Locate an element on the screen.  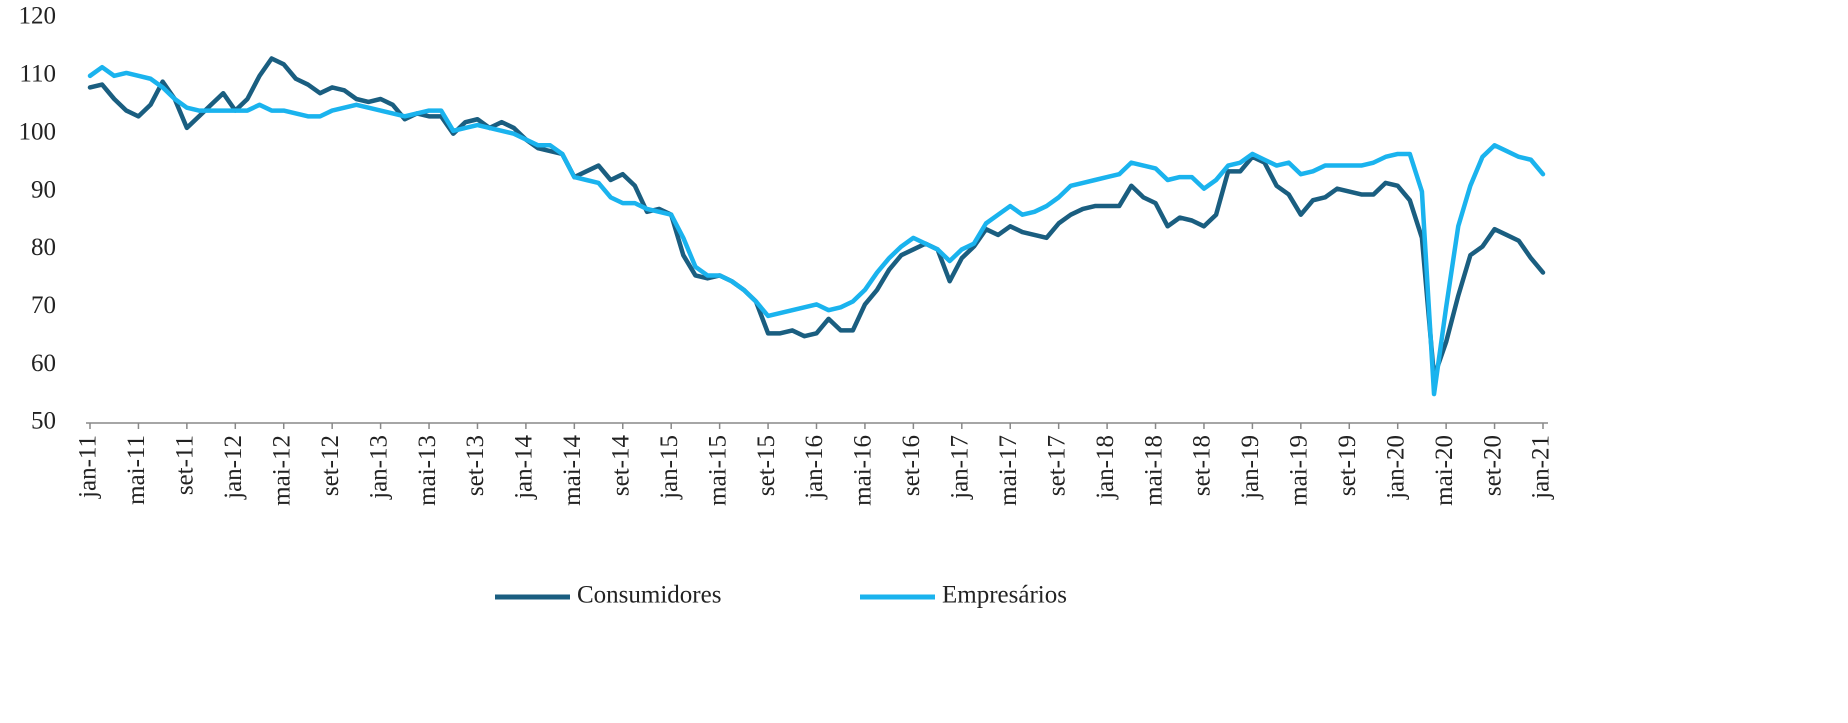
legend-label: Consumidores is located at coordinates (649, 595).